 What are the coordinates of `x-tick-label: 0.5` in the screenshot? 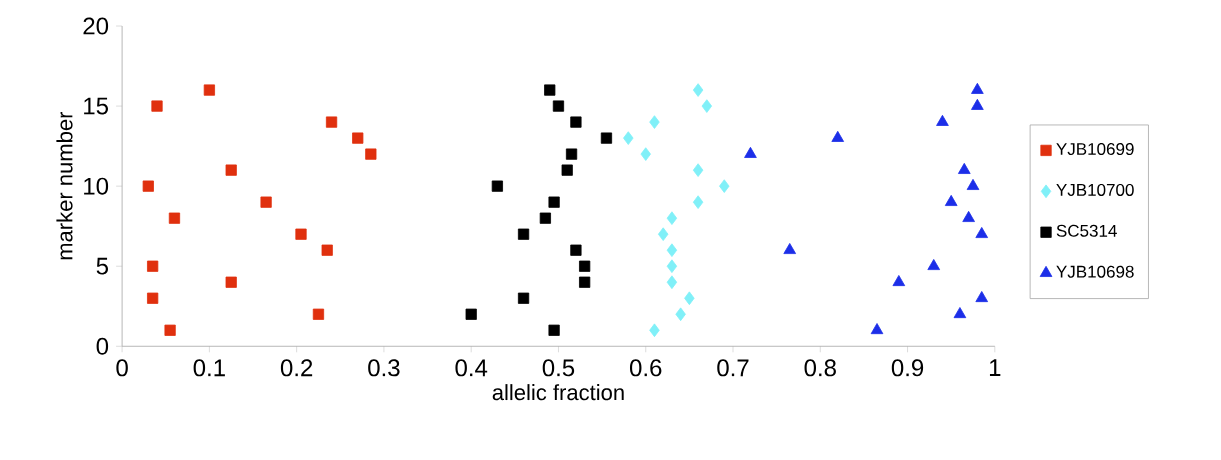 It's located at (558, 368).